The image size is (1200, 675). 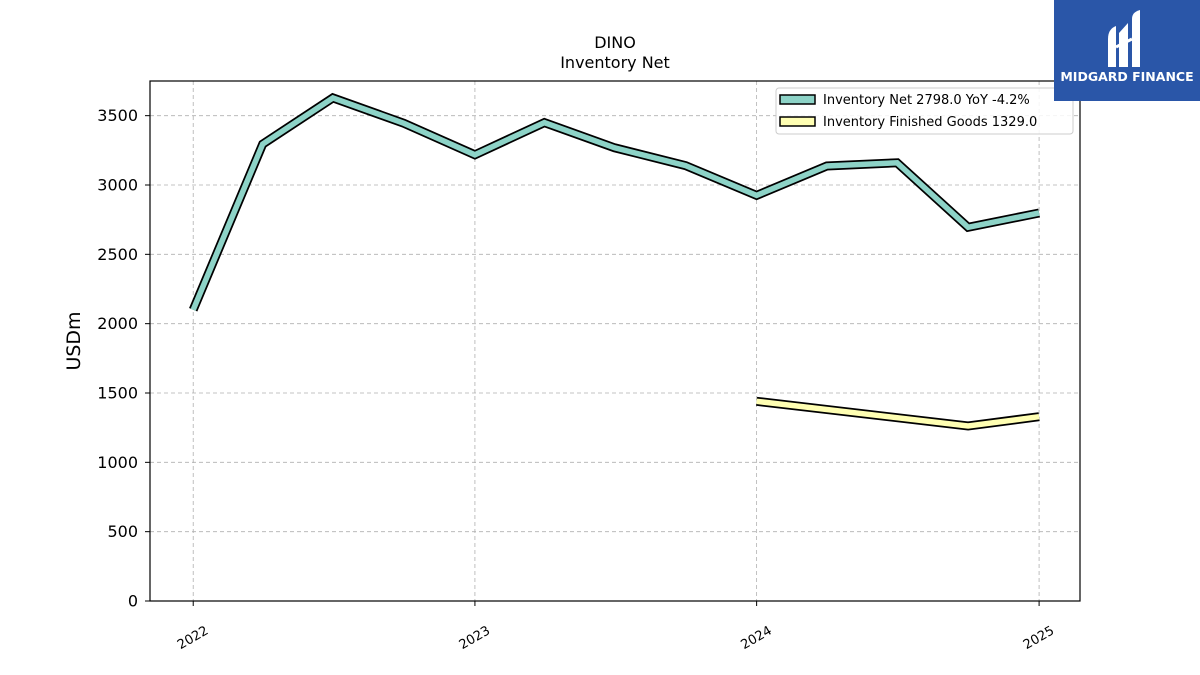 What do you see at coordinates (117, 254) in the screenshot?
I see `y-tick-label: 2500` at bounding box center [117, 254].